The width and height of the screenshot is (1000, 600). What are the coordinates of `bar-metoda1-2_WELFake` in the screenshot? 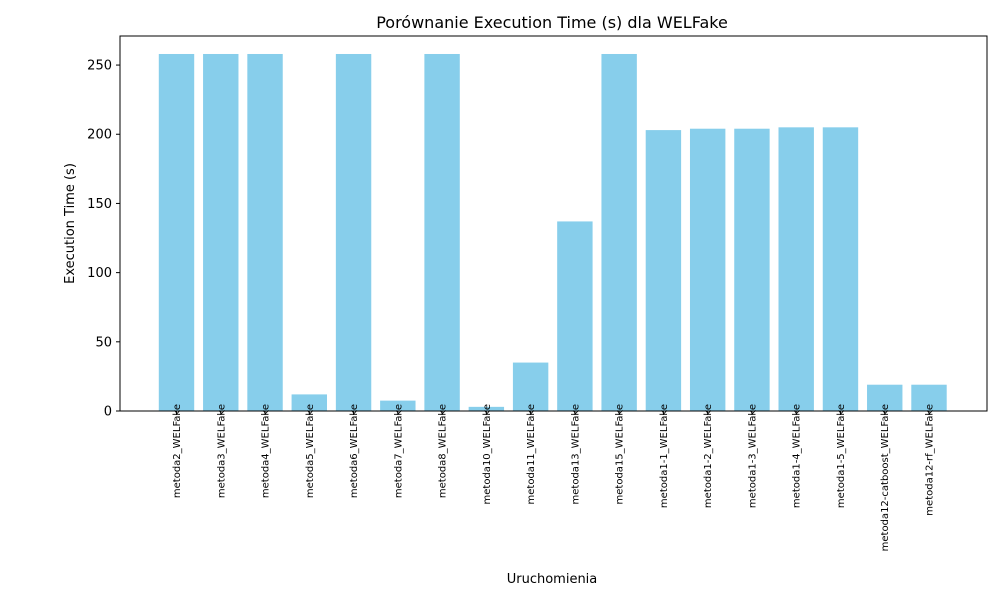 It's located at (707, 270).